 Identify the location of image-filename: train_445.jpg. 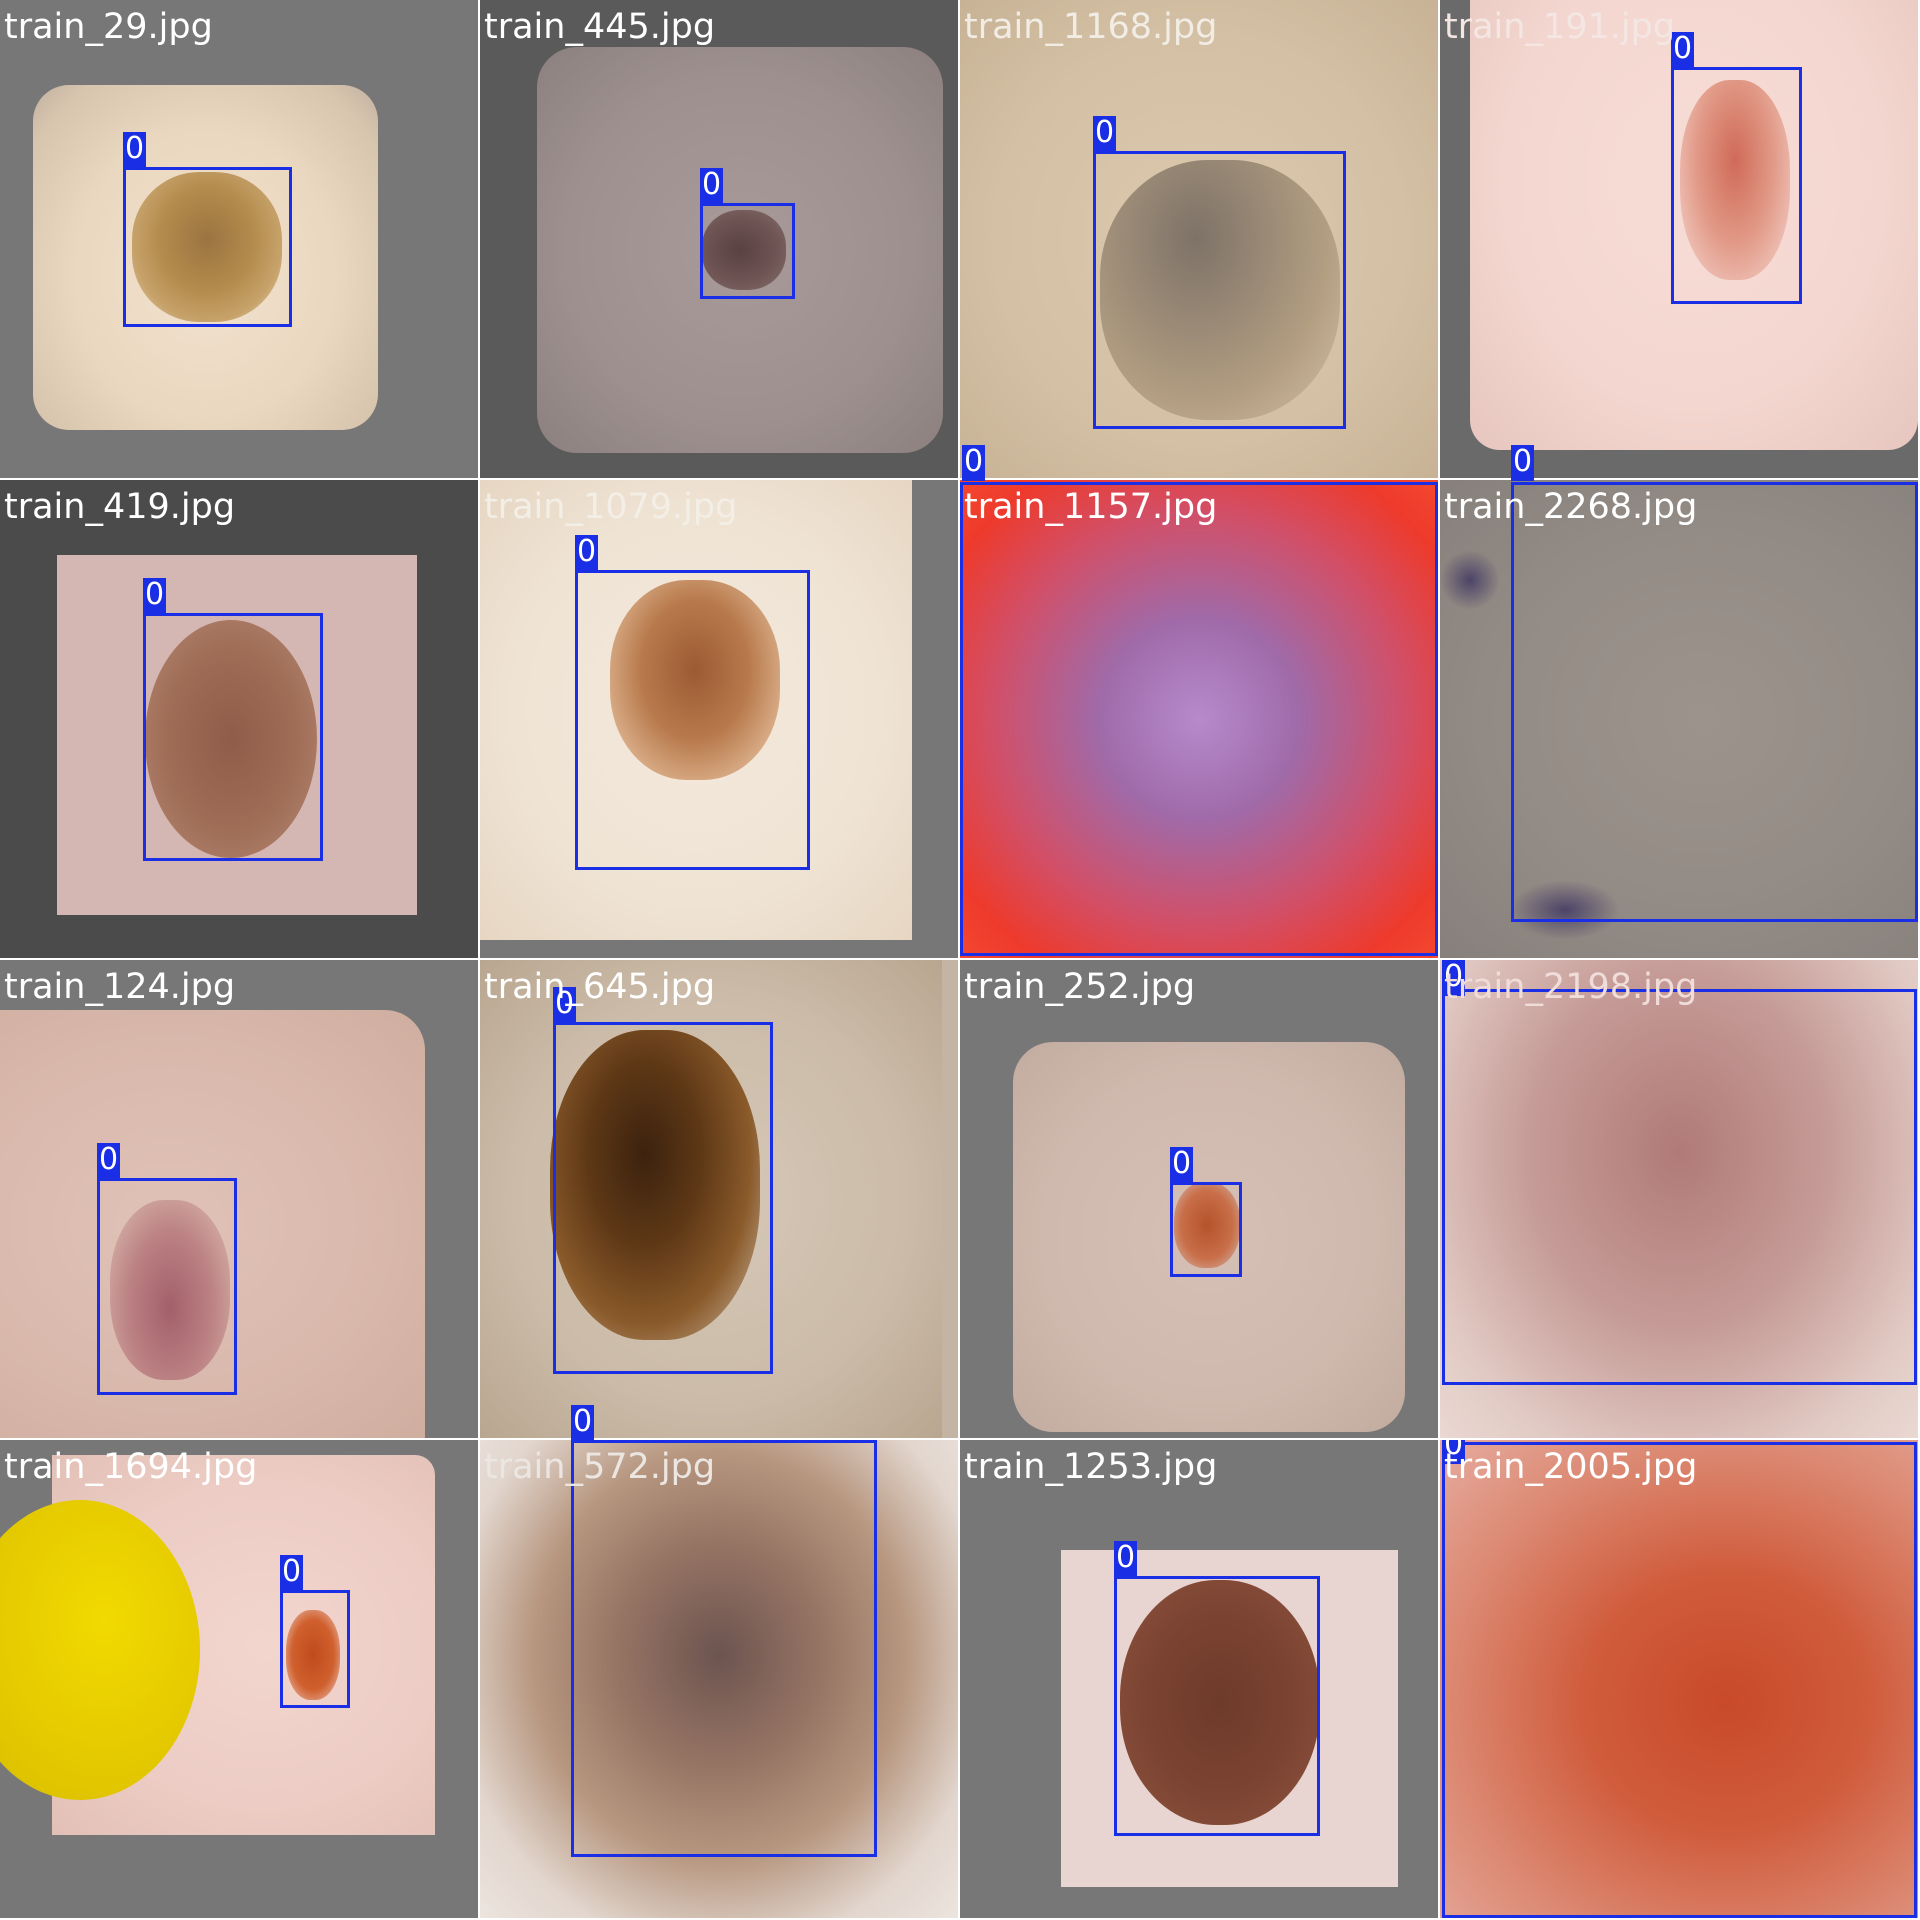
(600, 27).